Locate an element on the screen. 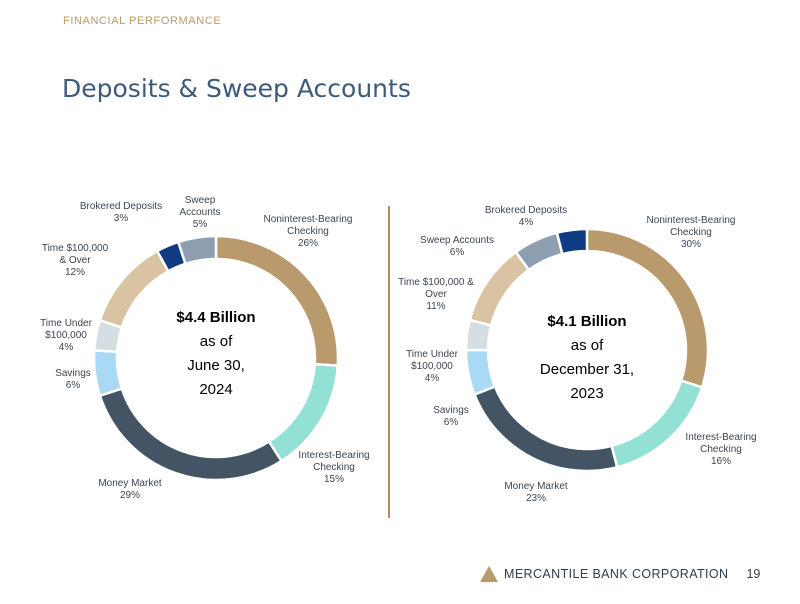 The height and width of the screenshot is (604, 800). footer: MERCANTILE BANK CORPORATION 19 is located at coordinates (620, 574).